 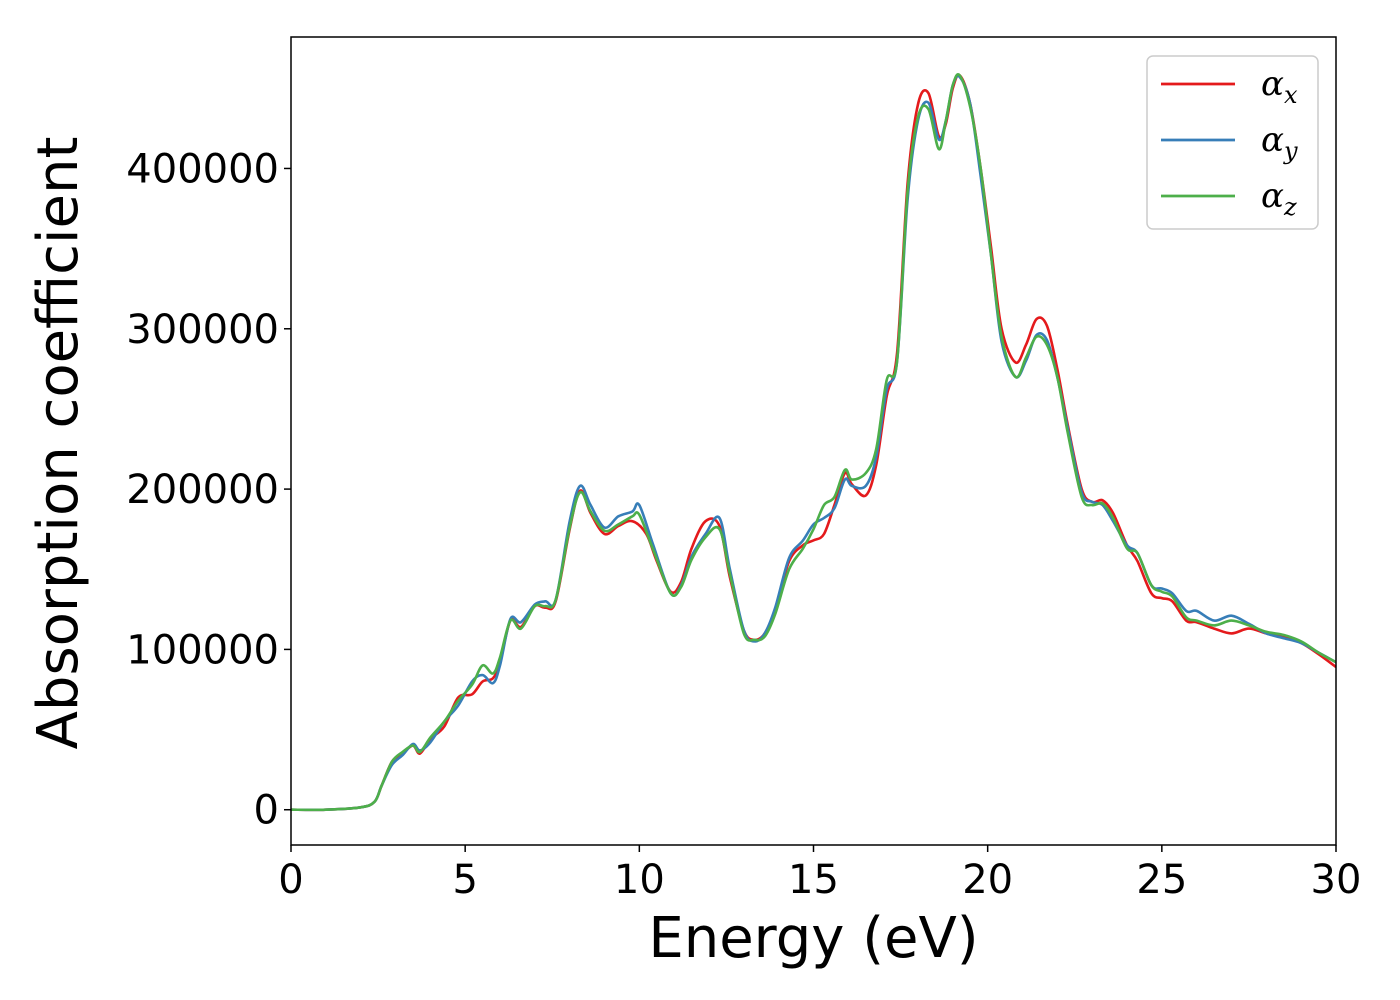 What do you see at coordinates (1279, 142) in the screenshot?
I see `legend-label-y: αy` at bounding box center [1279, 142].